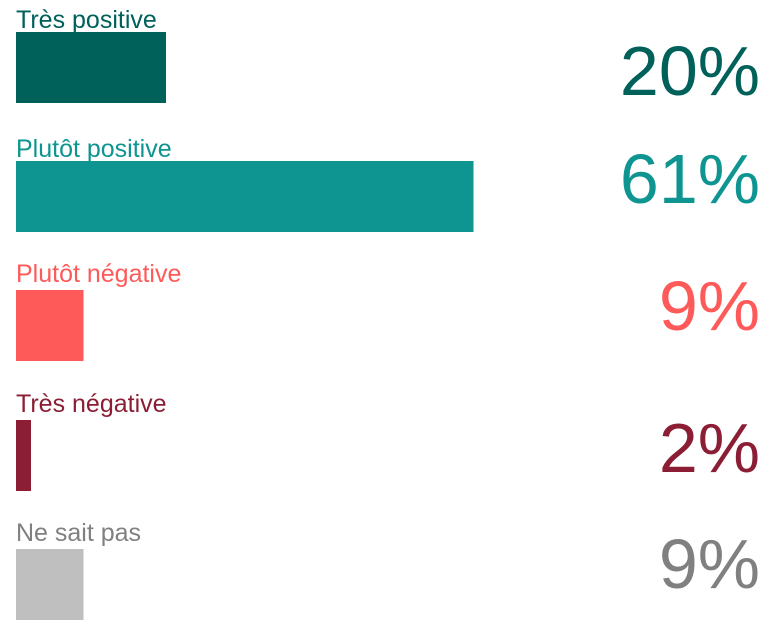 This screenshot has height=620, width=770. Describe the element at coordinates (709, 448) in the screenshot. I see `value-label: 2%` at that location.